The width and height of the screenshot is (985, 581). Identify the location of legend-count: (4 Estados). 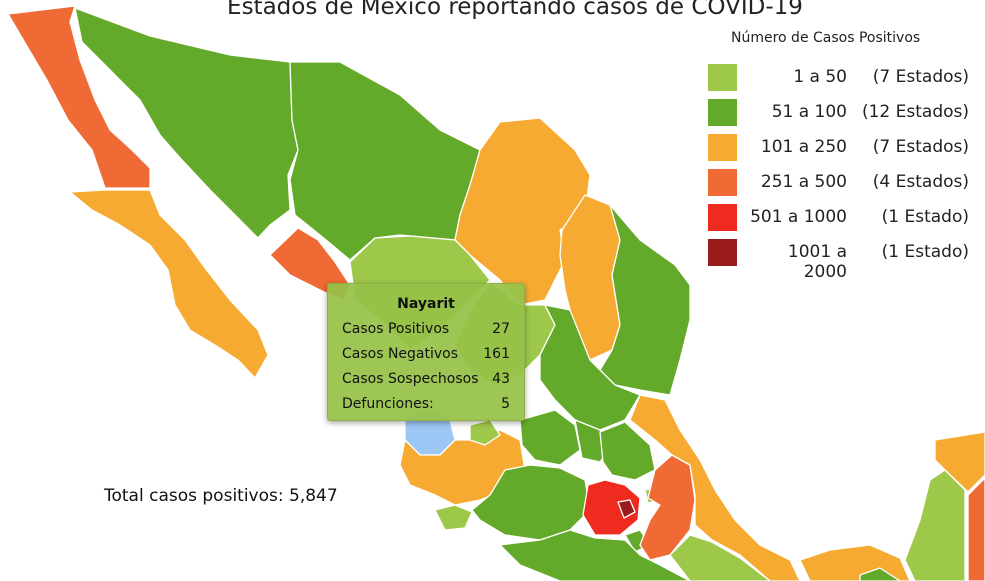
(920, 182).